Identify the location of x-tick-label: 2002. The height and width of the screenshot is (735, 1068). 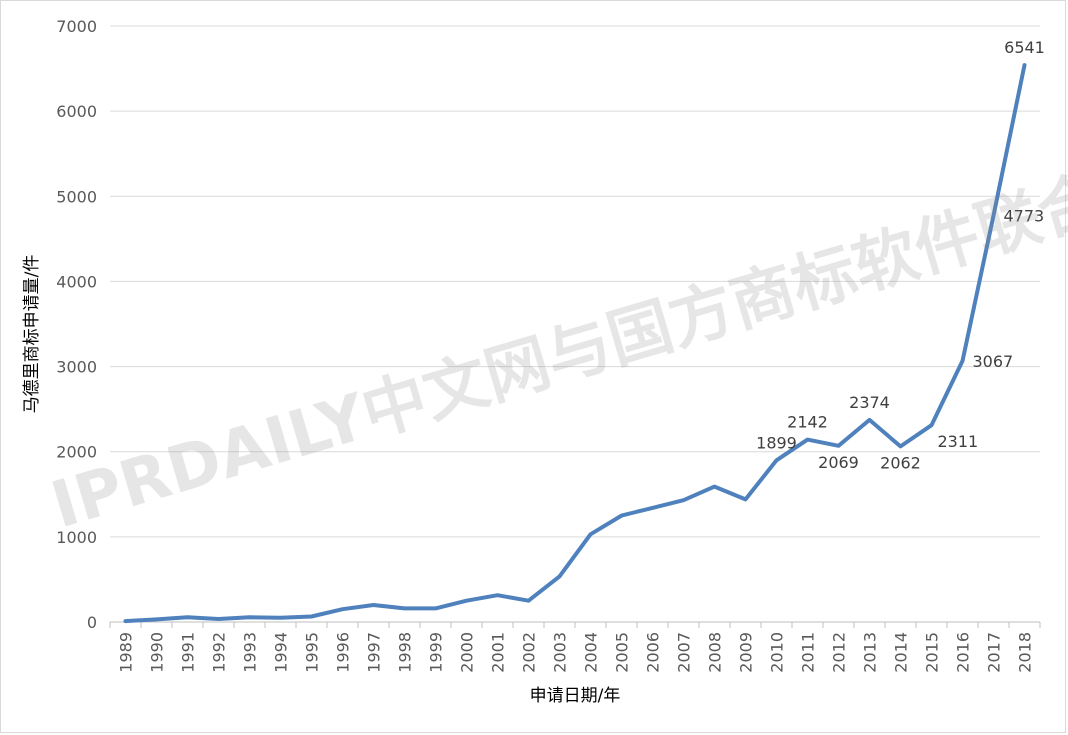
(529, 652).